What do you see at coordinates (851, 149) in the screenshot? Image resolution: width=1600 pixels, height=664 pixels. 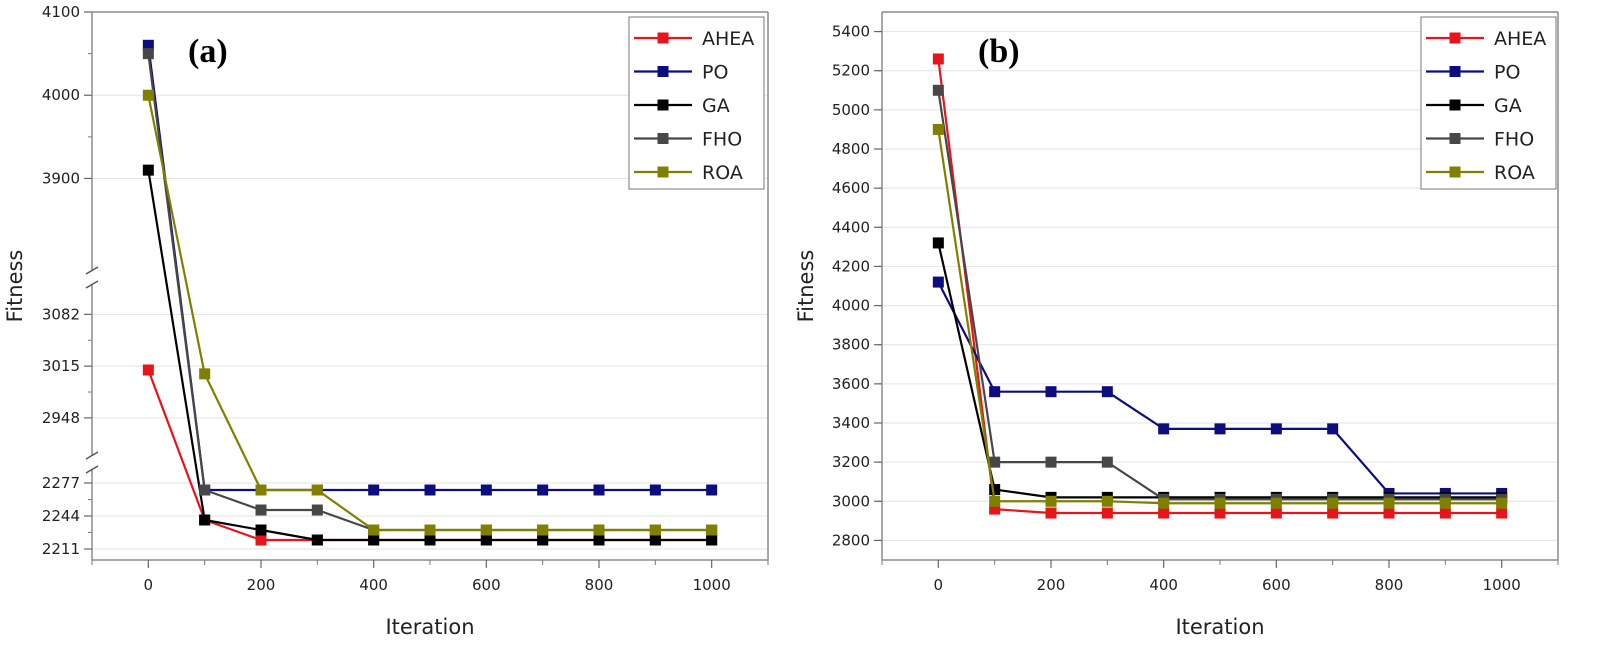 I see `y-tick-label: 4800` at bounding box center [851, 149].